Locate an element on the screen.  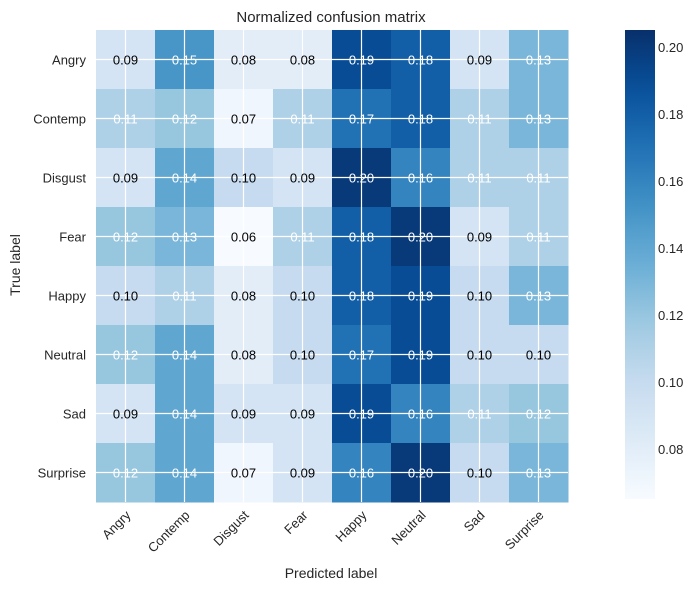
x-tick-label: Sad is located at coordinates (474, 521).